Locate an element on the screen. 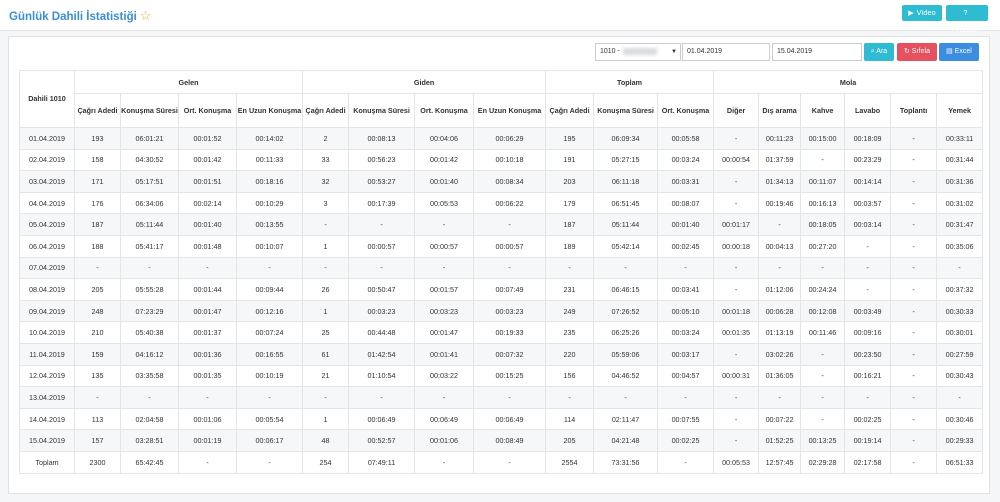 Image resolution: width=1000 pixels, height=502 pixels. column-header: Çağrı Adedi is located at coordinates (326, 110).